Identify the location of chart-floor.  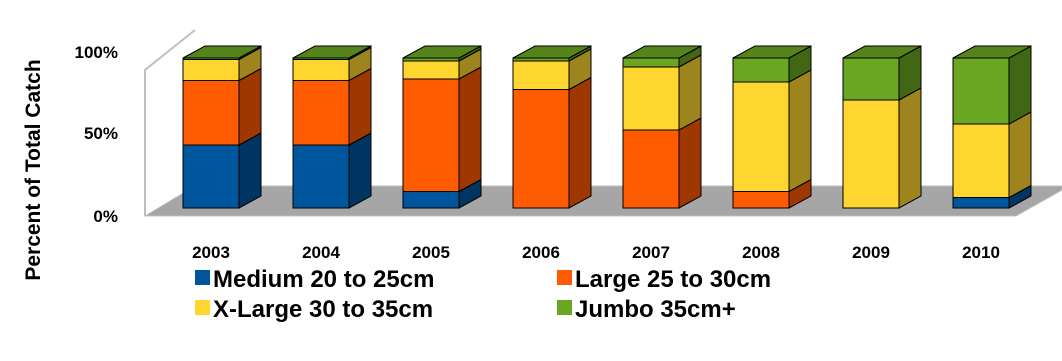
(602, 201).